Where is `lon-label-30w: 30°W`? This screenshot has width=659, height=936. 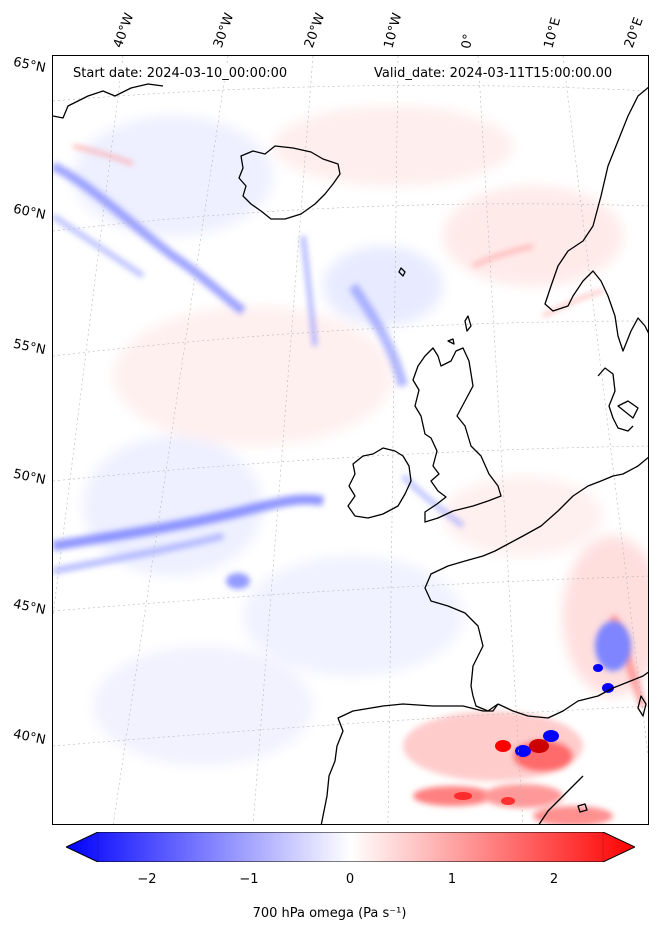
lon-label-30w: 30°W is located at coordinates (224, 30).